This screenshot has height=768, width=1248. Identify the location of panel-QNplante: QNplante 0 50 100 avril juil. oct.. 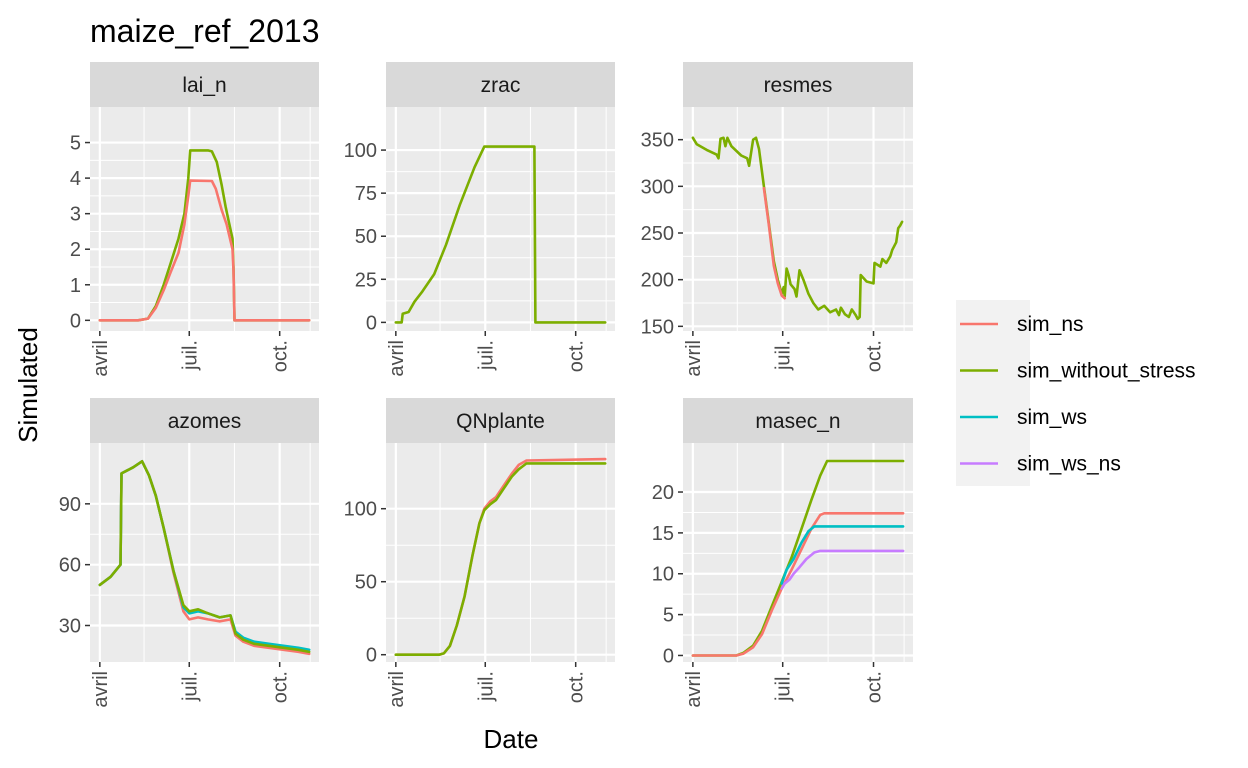
(479, 553).